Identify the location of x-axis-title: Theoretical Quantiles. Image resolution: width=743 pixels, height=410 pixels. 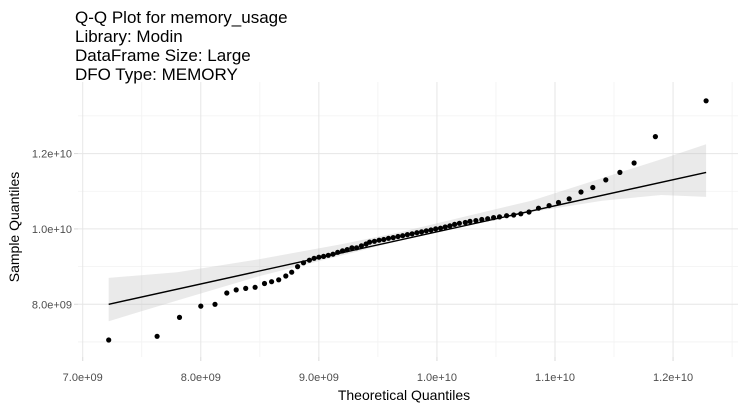
(404, 395).